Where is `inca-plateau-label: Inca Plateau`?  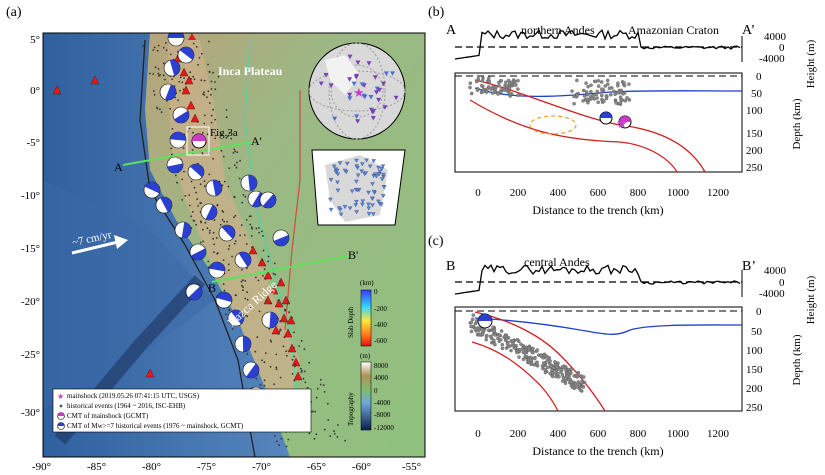
inca-plateau-label: Inca Plateau is located at coordinates (250, 71).